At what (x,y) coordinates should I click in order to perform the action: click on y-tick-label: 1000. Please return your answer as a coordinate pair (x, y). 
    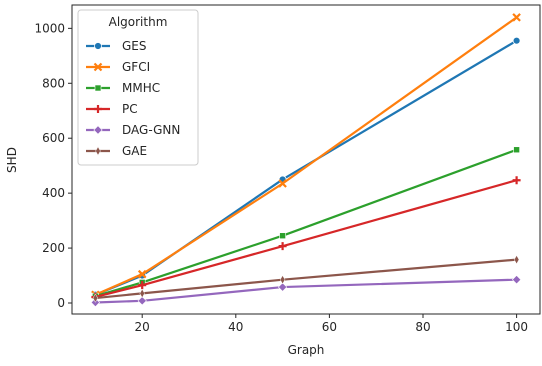
    Looking at the image, I should click on (49, 28).